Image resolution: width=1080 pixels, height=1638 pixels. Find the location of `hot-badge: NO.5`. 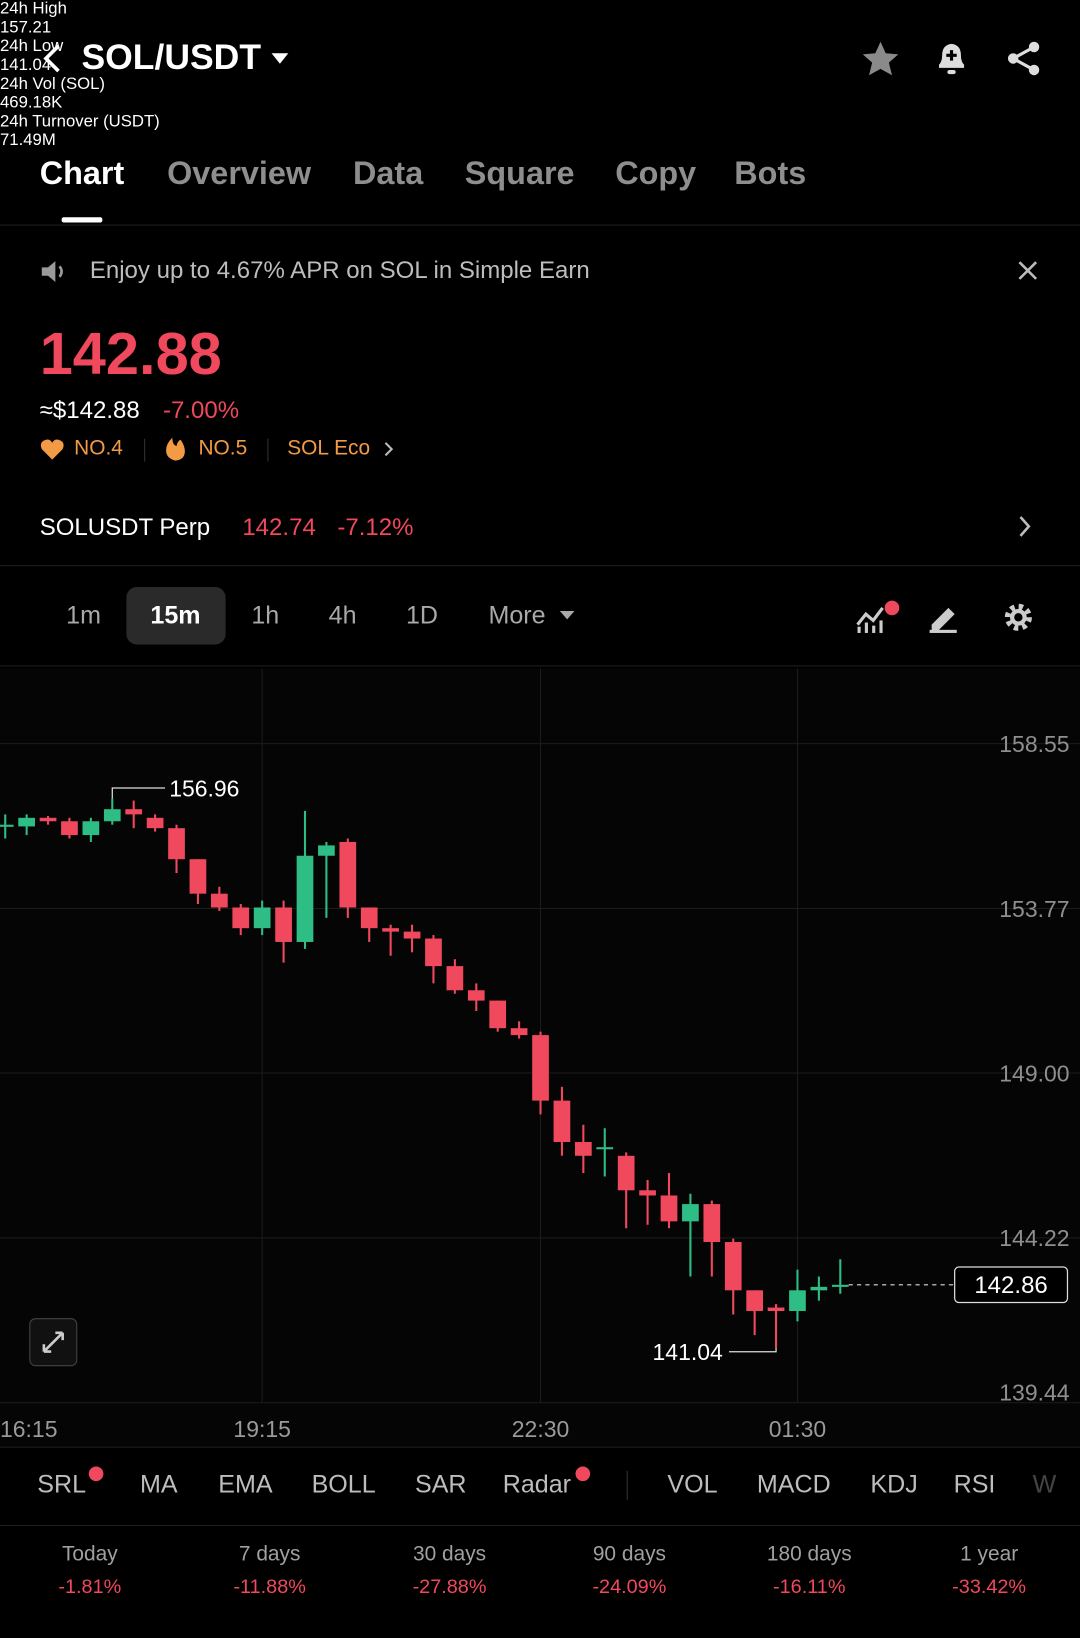

hot-badge: NO.5 is located at coordinates (223, 448).